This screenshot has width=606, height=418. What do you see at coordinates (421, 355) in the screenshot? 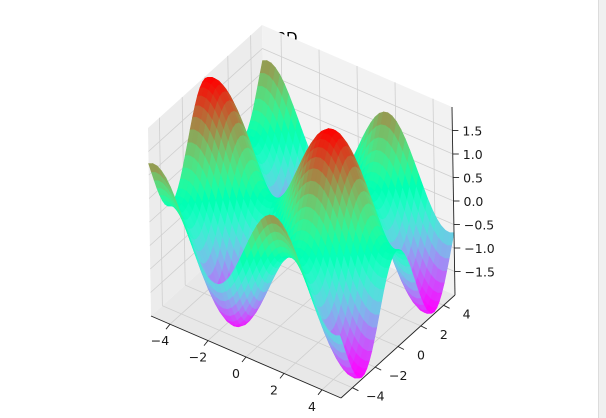
I see `y-tick-label: 0` at bounding box center [421, 355].